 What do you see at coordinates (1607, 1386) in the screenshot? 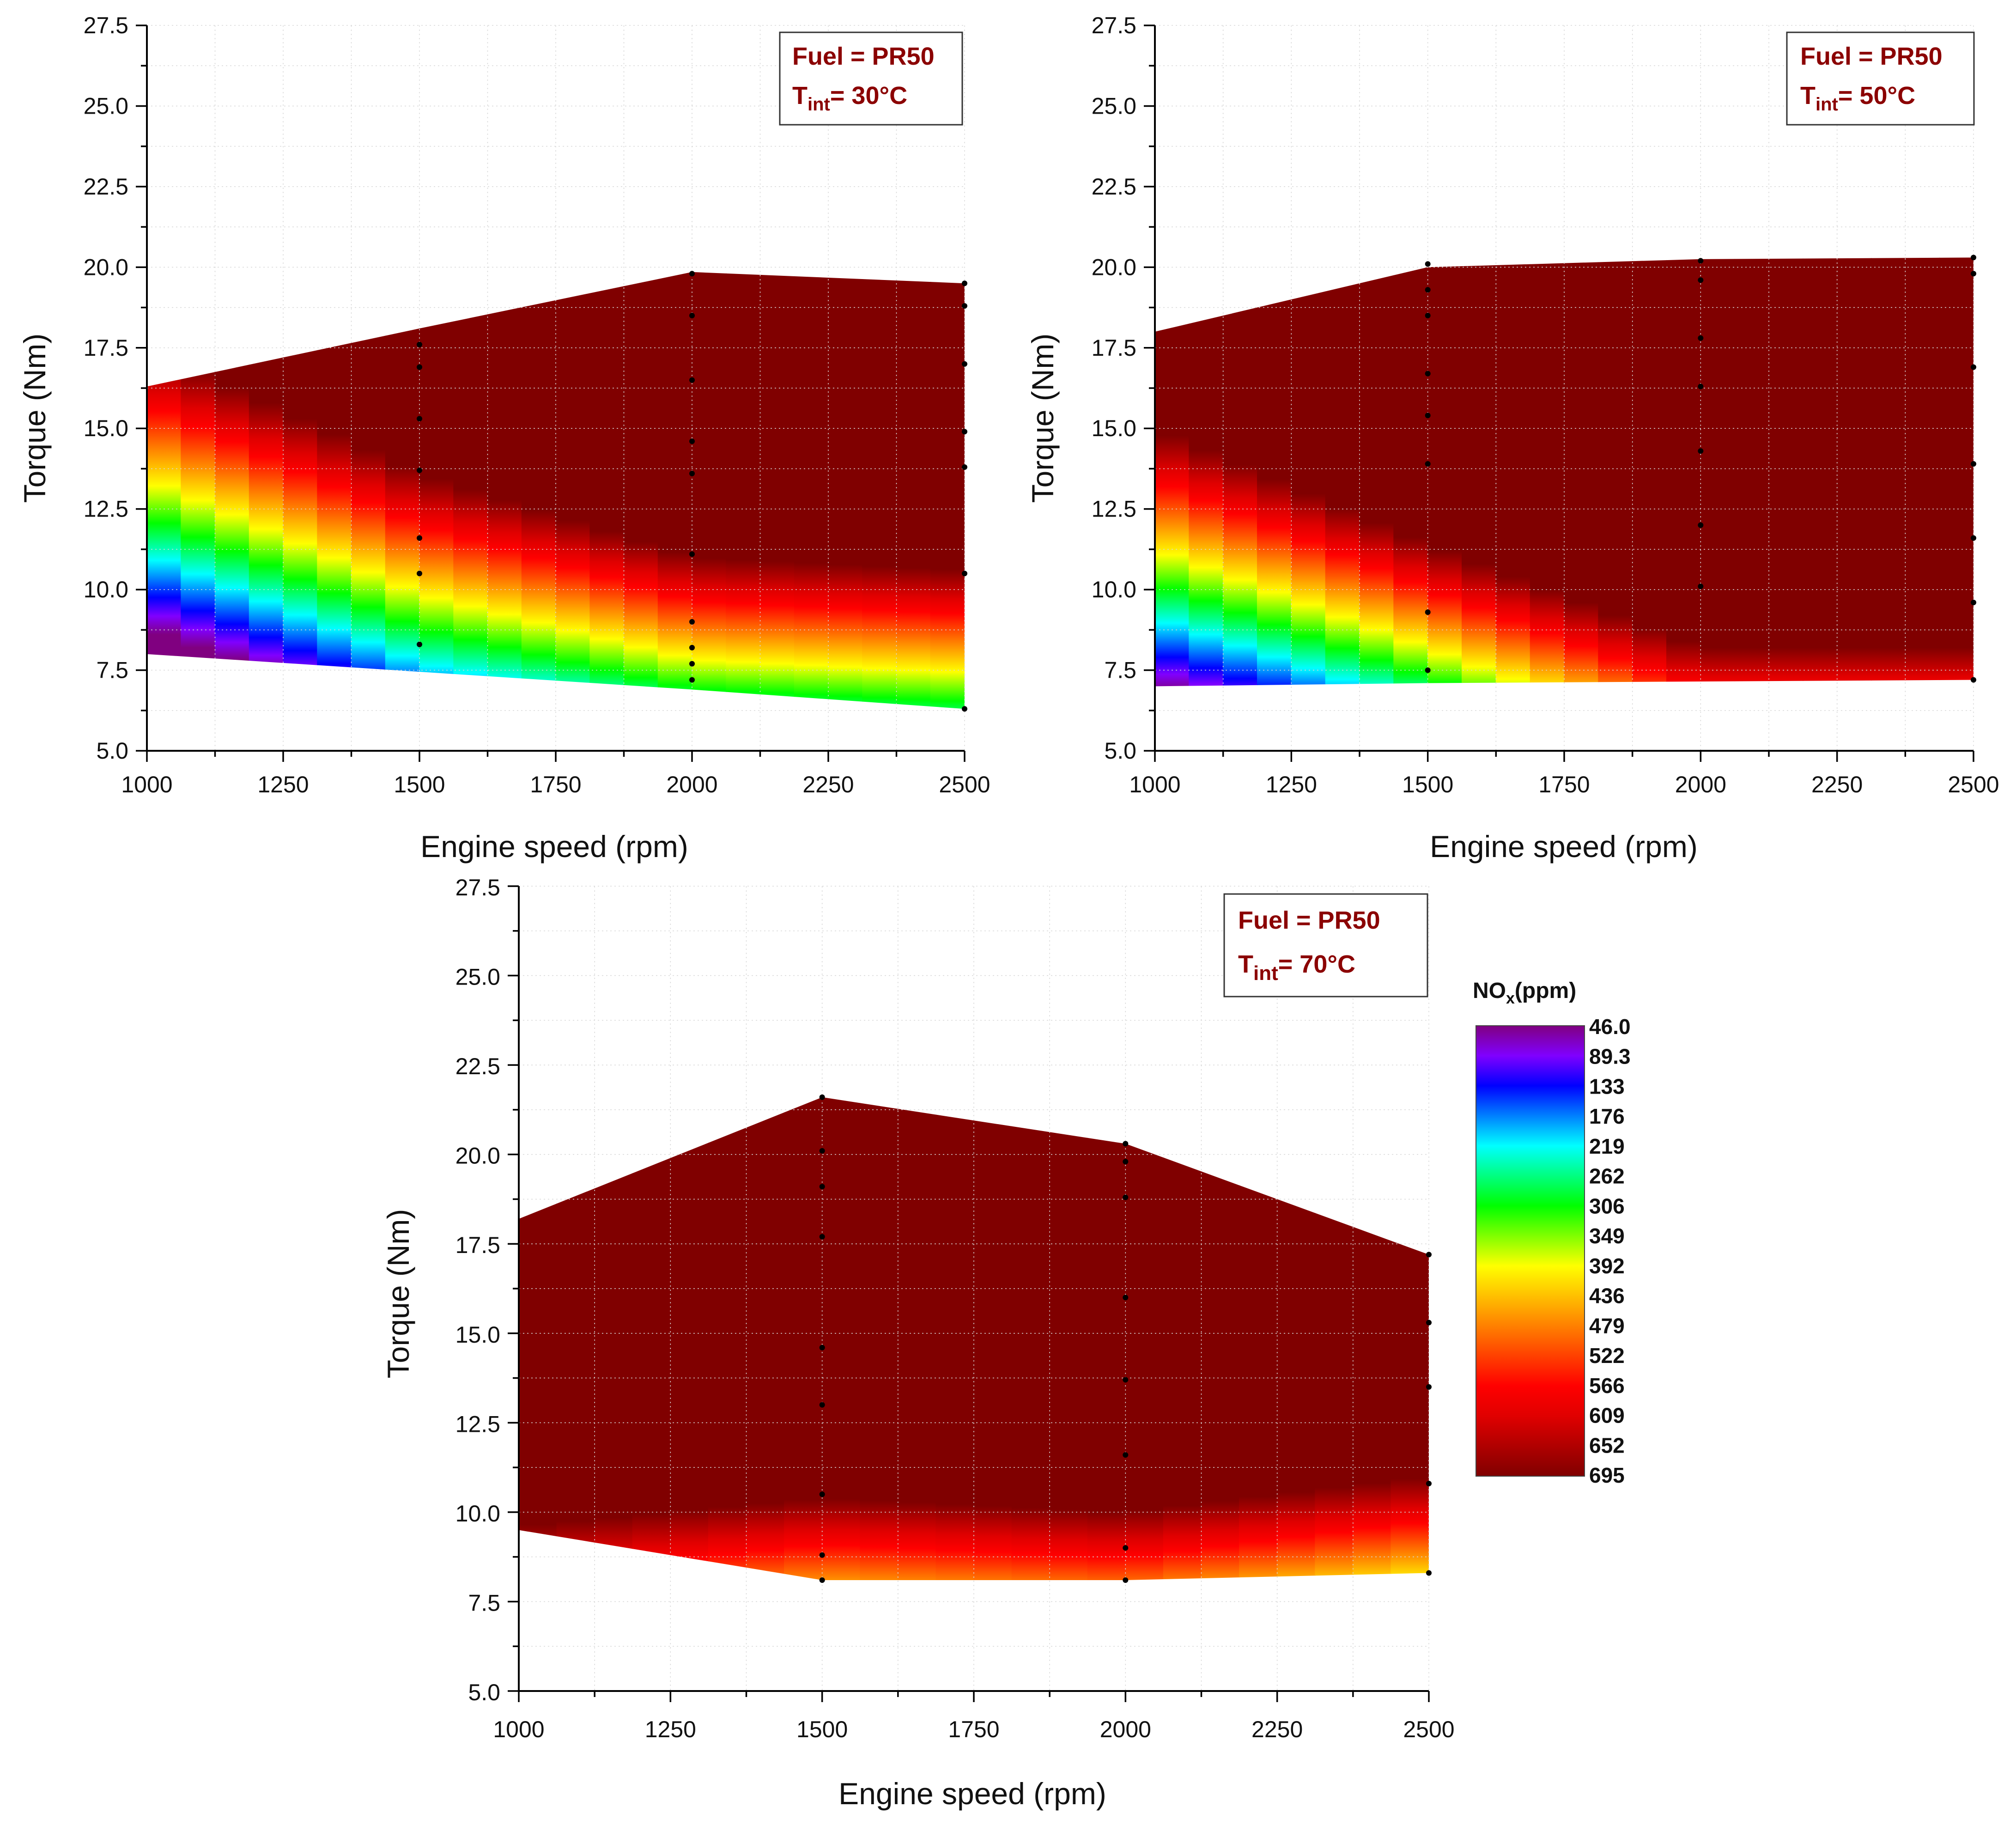
I see `colorbar-label: 566` at bounding box center [1607, 1386].